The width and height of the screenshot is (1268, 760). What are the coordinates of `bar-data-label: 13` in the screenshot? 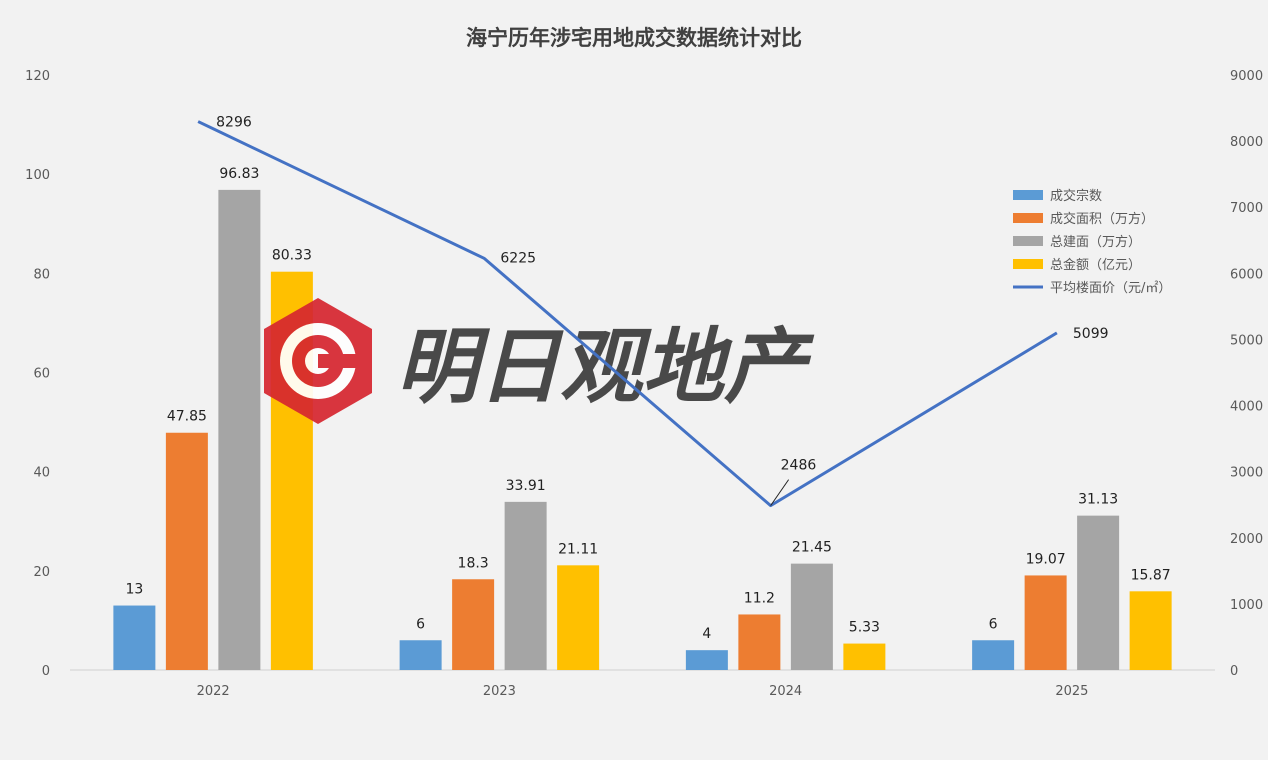 It's located at (134, 590).